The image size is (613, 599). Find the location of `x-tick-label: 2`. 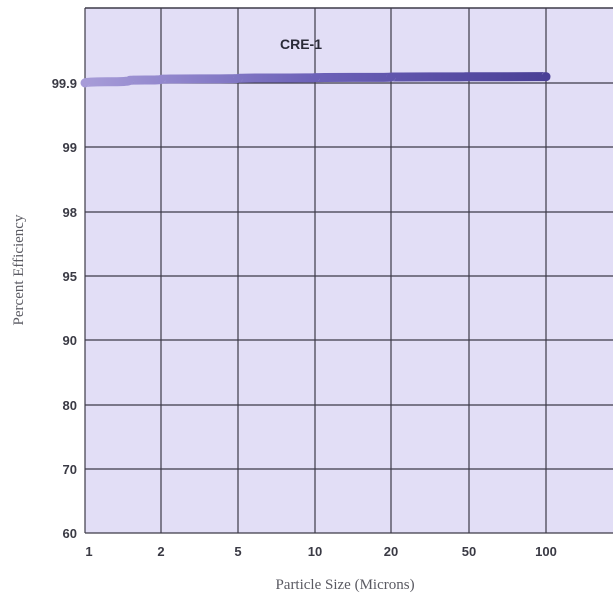

x-tick-label: 2 is located at coordinates (160, 551).